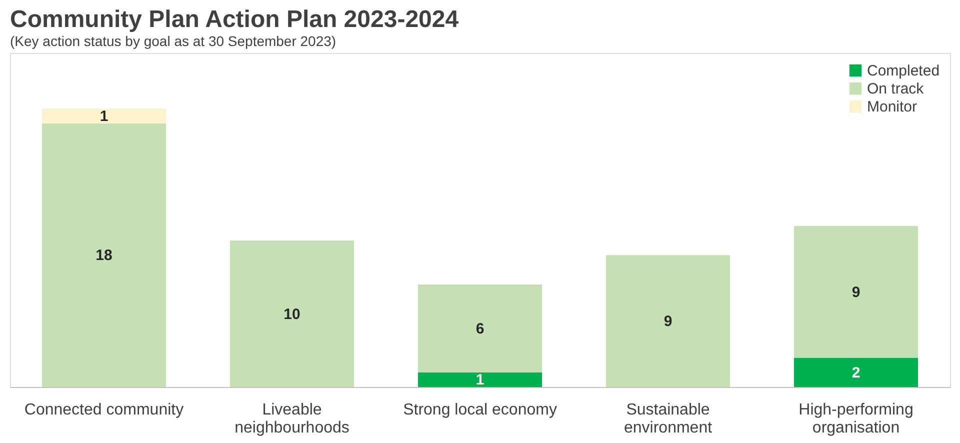 This screenshot has height=443, width=960. Describe the element at coordinates (292, 419) in the screenshot. I see `x-tick-label: Liveable neighbourhoods` at that location.